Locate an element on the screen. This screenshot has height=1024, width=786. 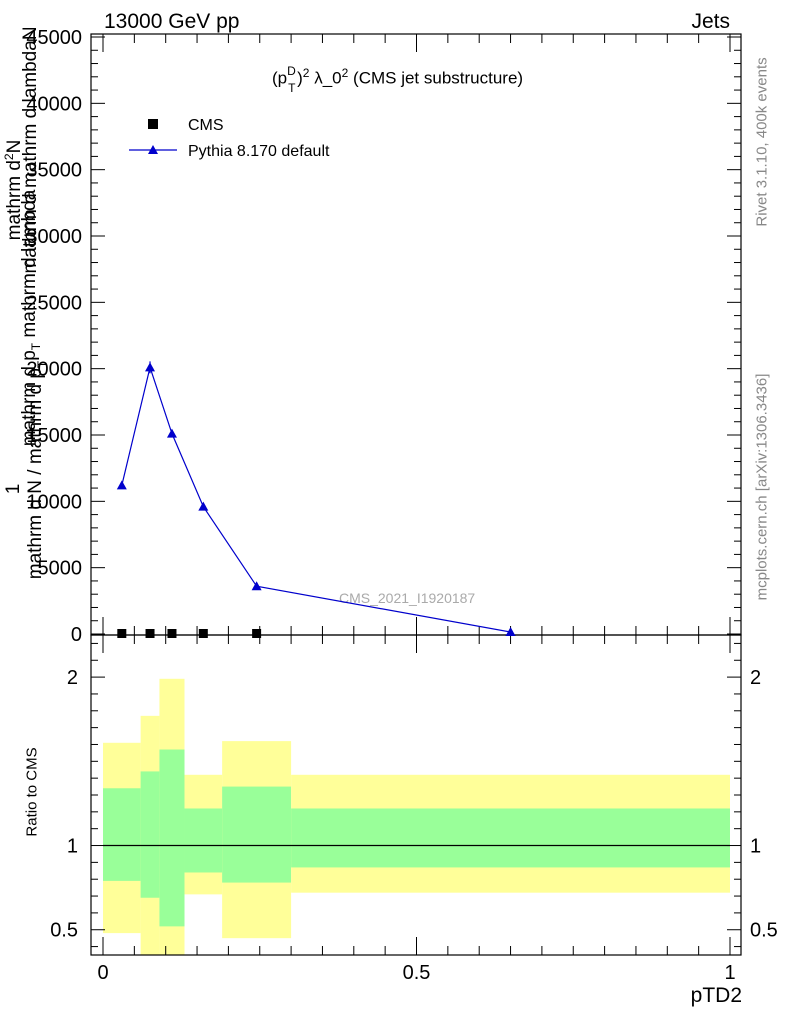
main-ytick-label-2: 10000 is located at coordinates (54, 502).